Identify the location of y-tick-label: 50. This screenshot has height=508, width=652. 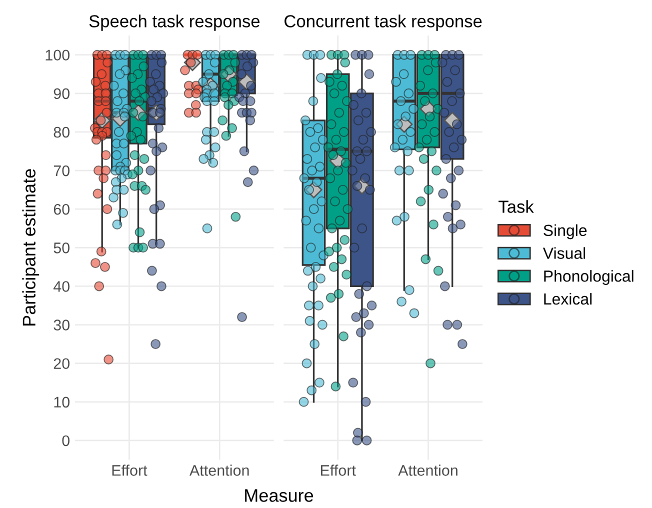
(62, 248).